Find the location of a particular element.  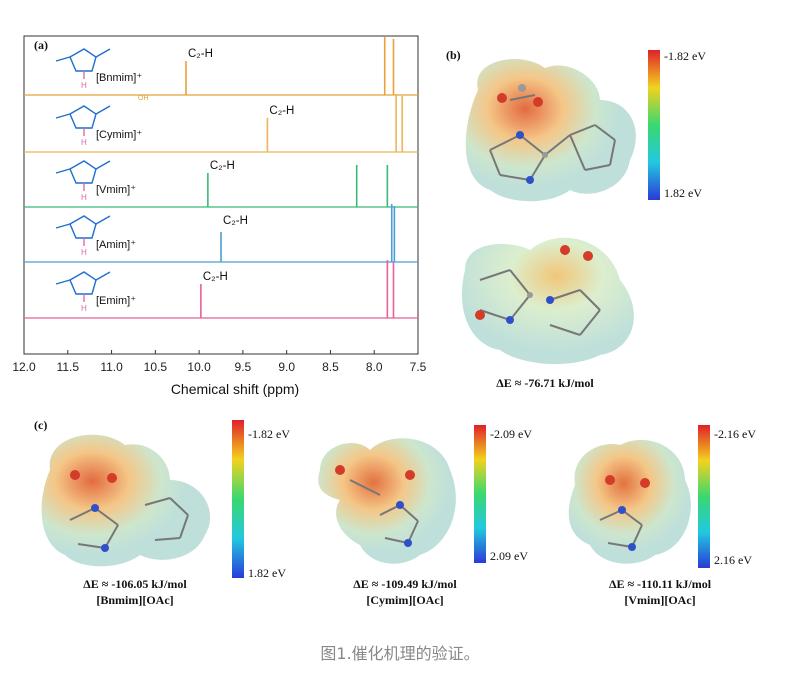

colorbar-c3-bottom: 2.16 eV is located at coordinates (733, 560).